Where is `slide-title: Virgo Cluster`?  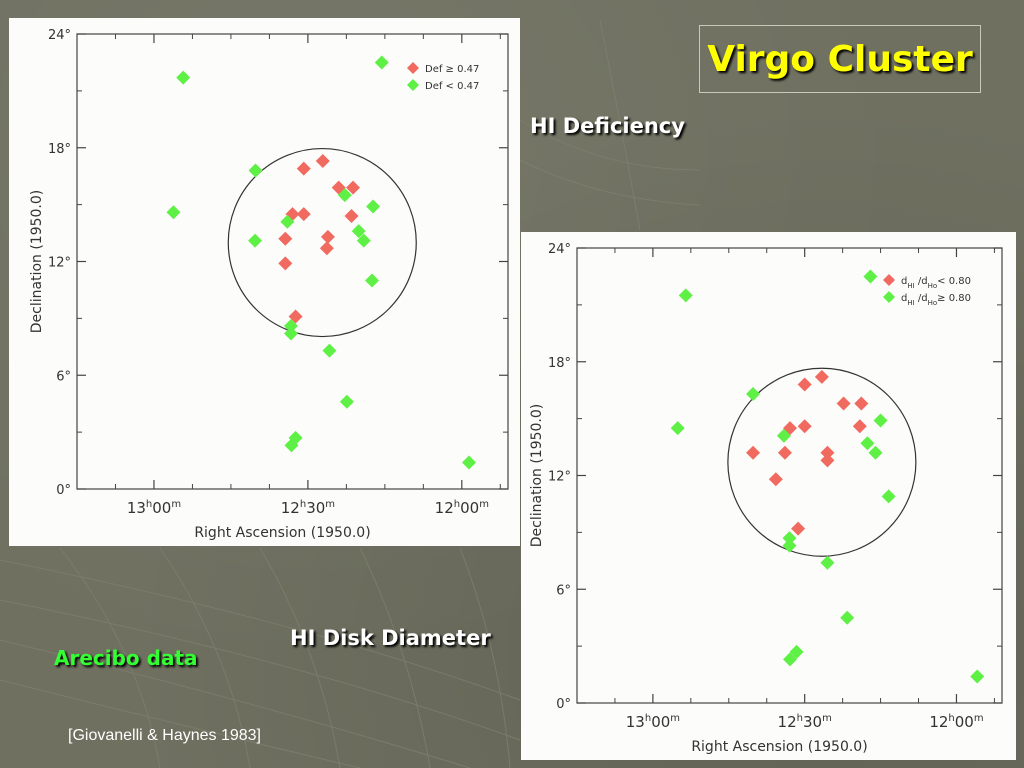 slide-title: Virgo Cluster is located at coordinates (840, 59).